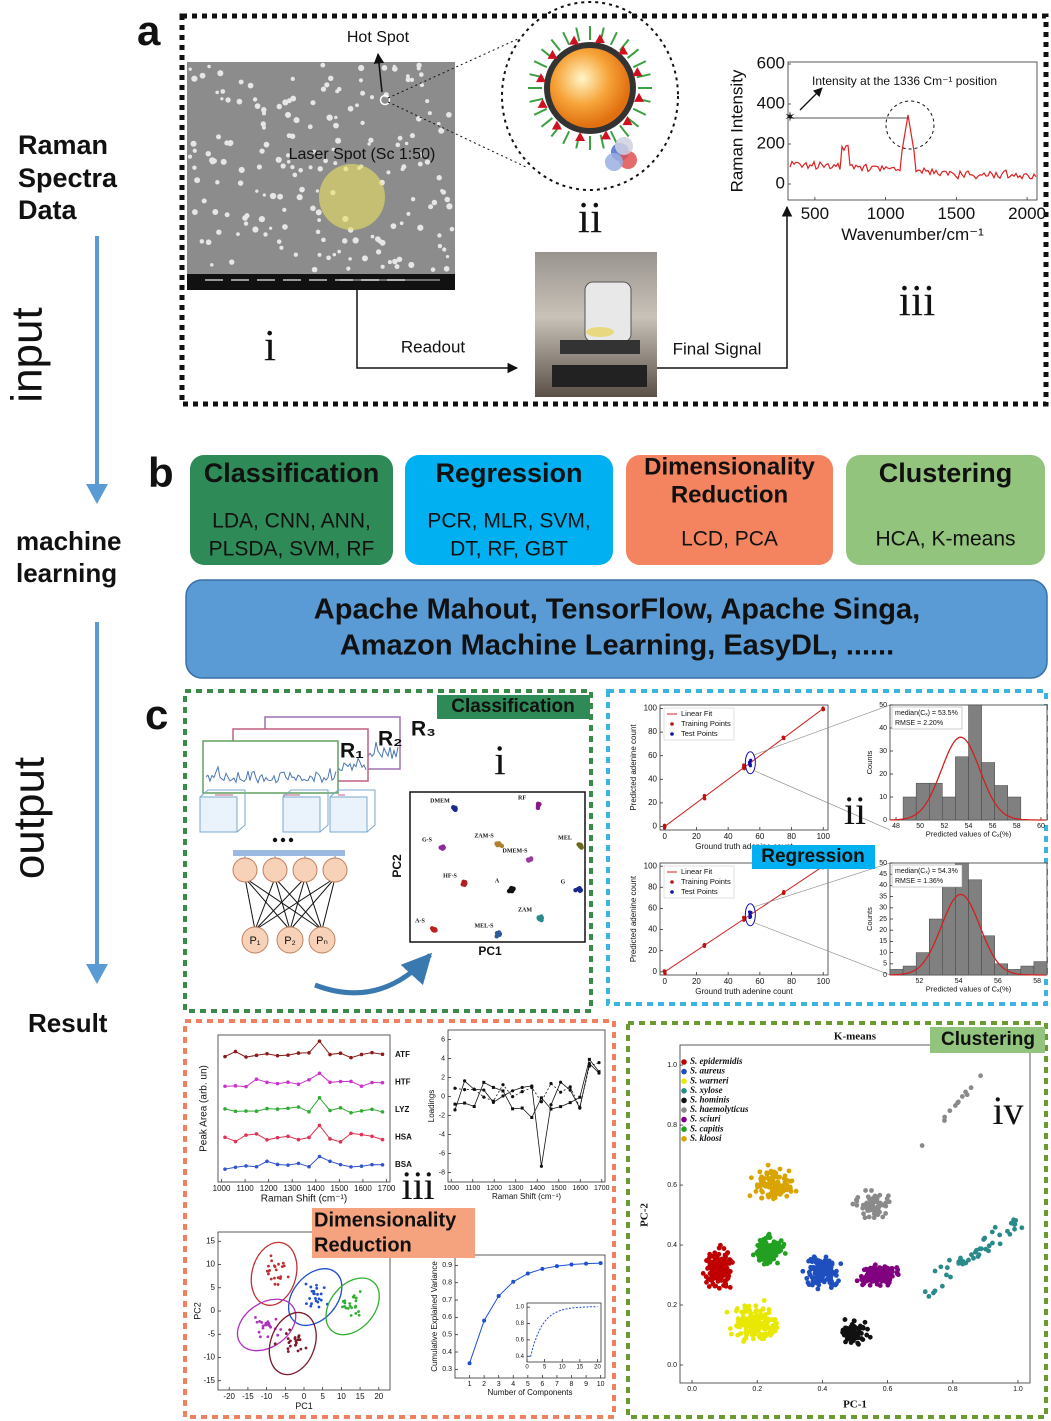  Describe the element at coordinates (652, 778) in the screenshot. I see `y-tick-label: 40` at that location.